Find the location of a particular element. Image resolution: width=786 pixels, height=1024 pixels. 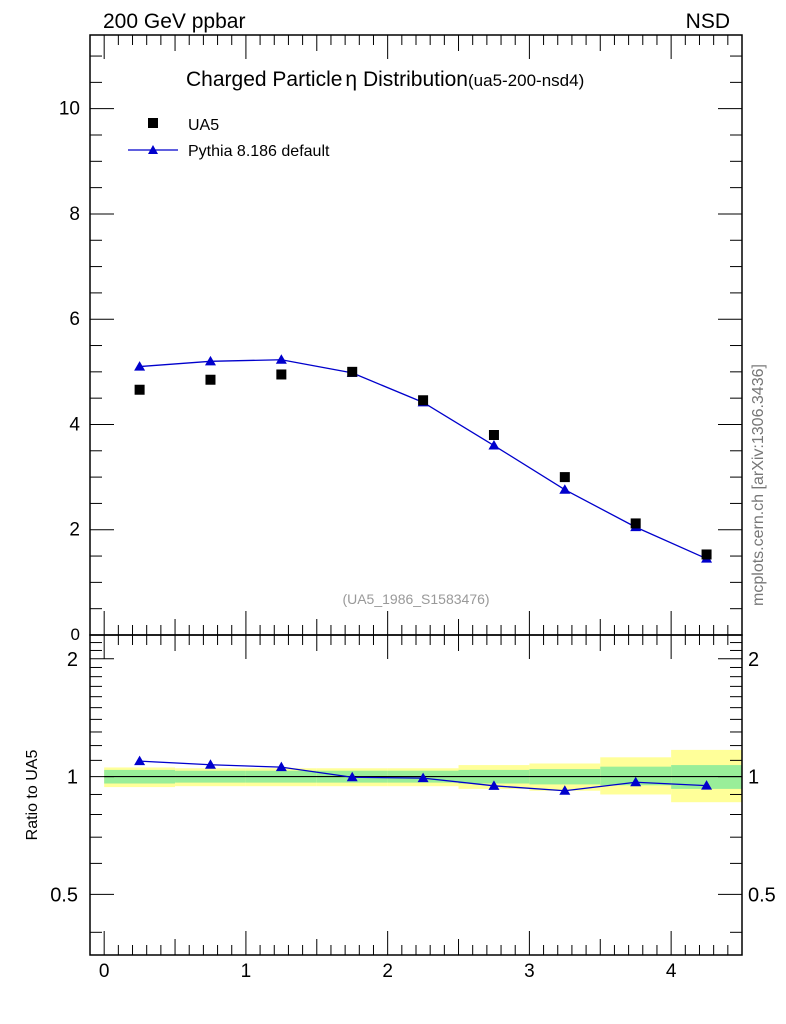

side-credit: mcplots.cern.ch [arXiv:1306.3436] is located at coordinates (758, 485).